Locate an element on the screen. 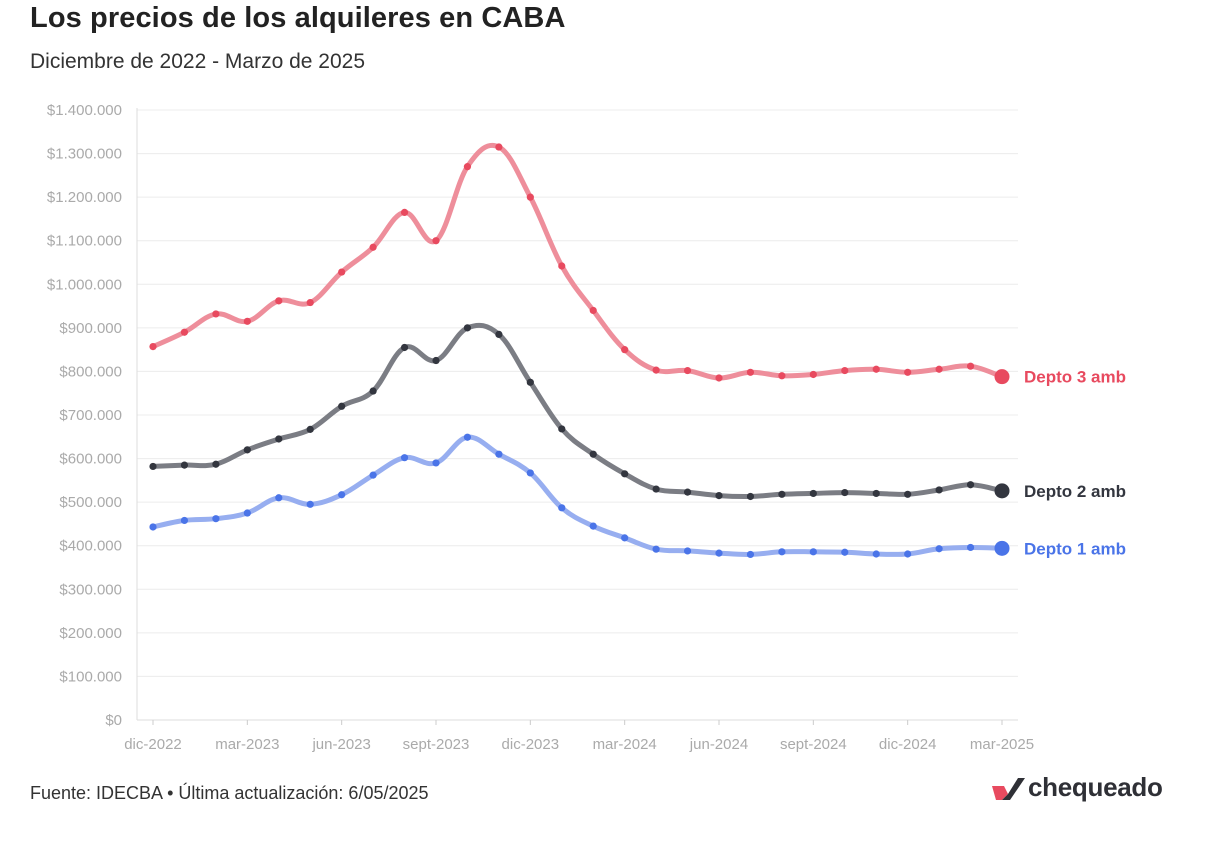 The width and height of the screenshot is (1214, 852). y-tick-label: $500.000 is located at coordinates (90, 502).